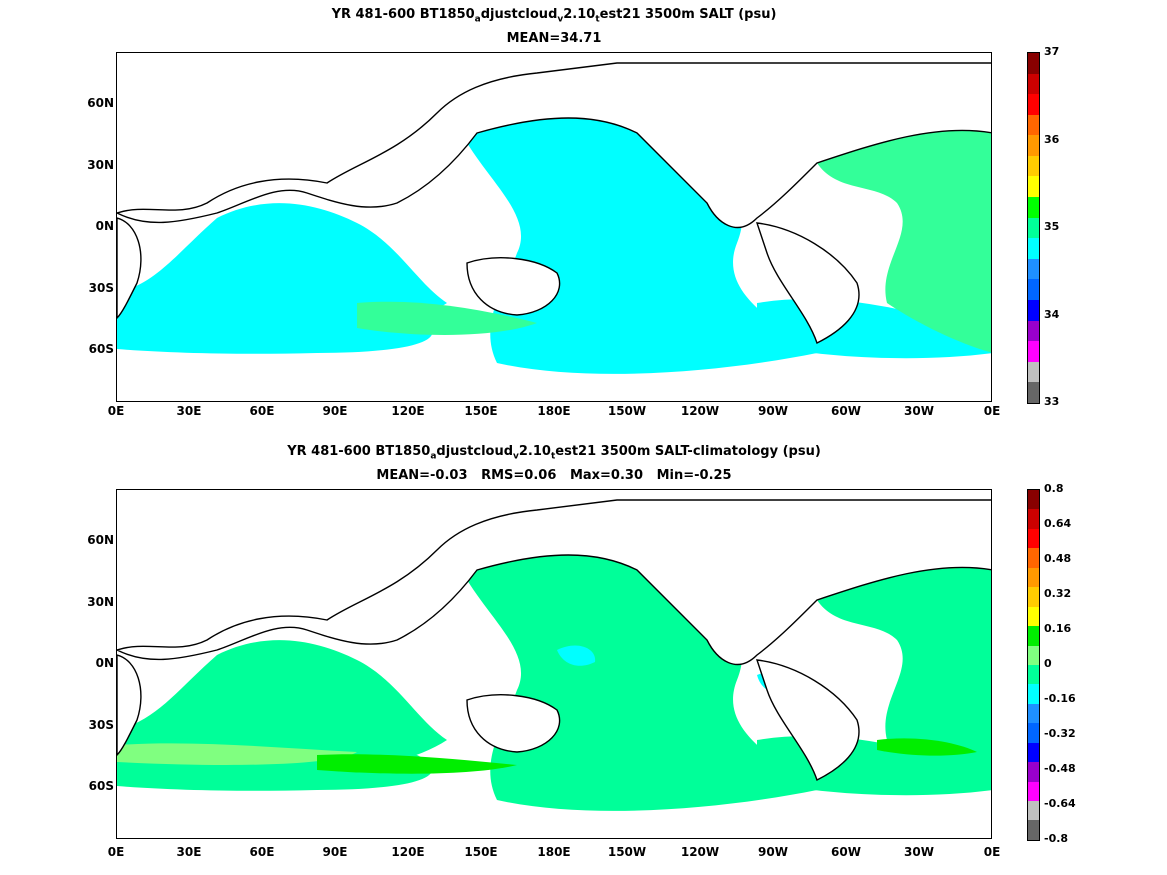  I want to click on title-part: est21 3500m SALT (psu), so click(688, 14).